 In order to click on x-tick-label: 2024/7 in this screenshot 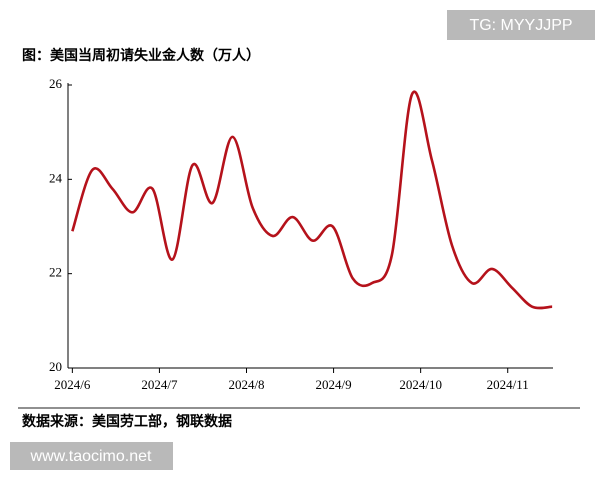, I will do `click(159, 384)`.